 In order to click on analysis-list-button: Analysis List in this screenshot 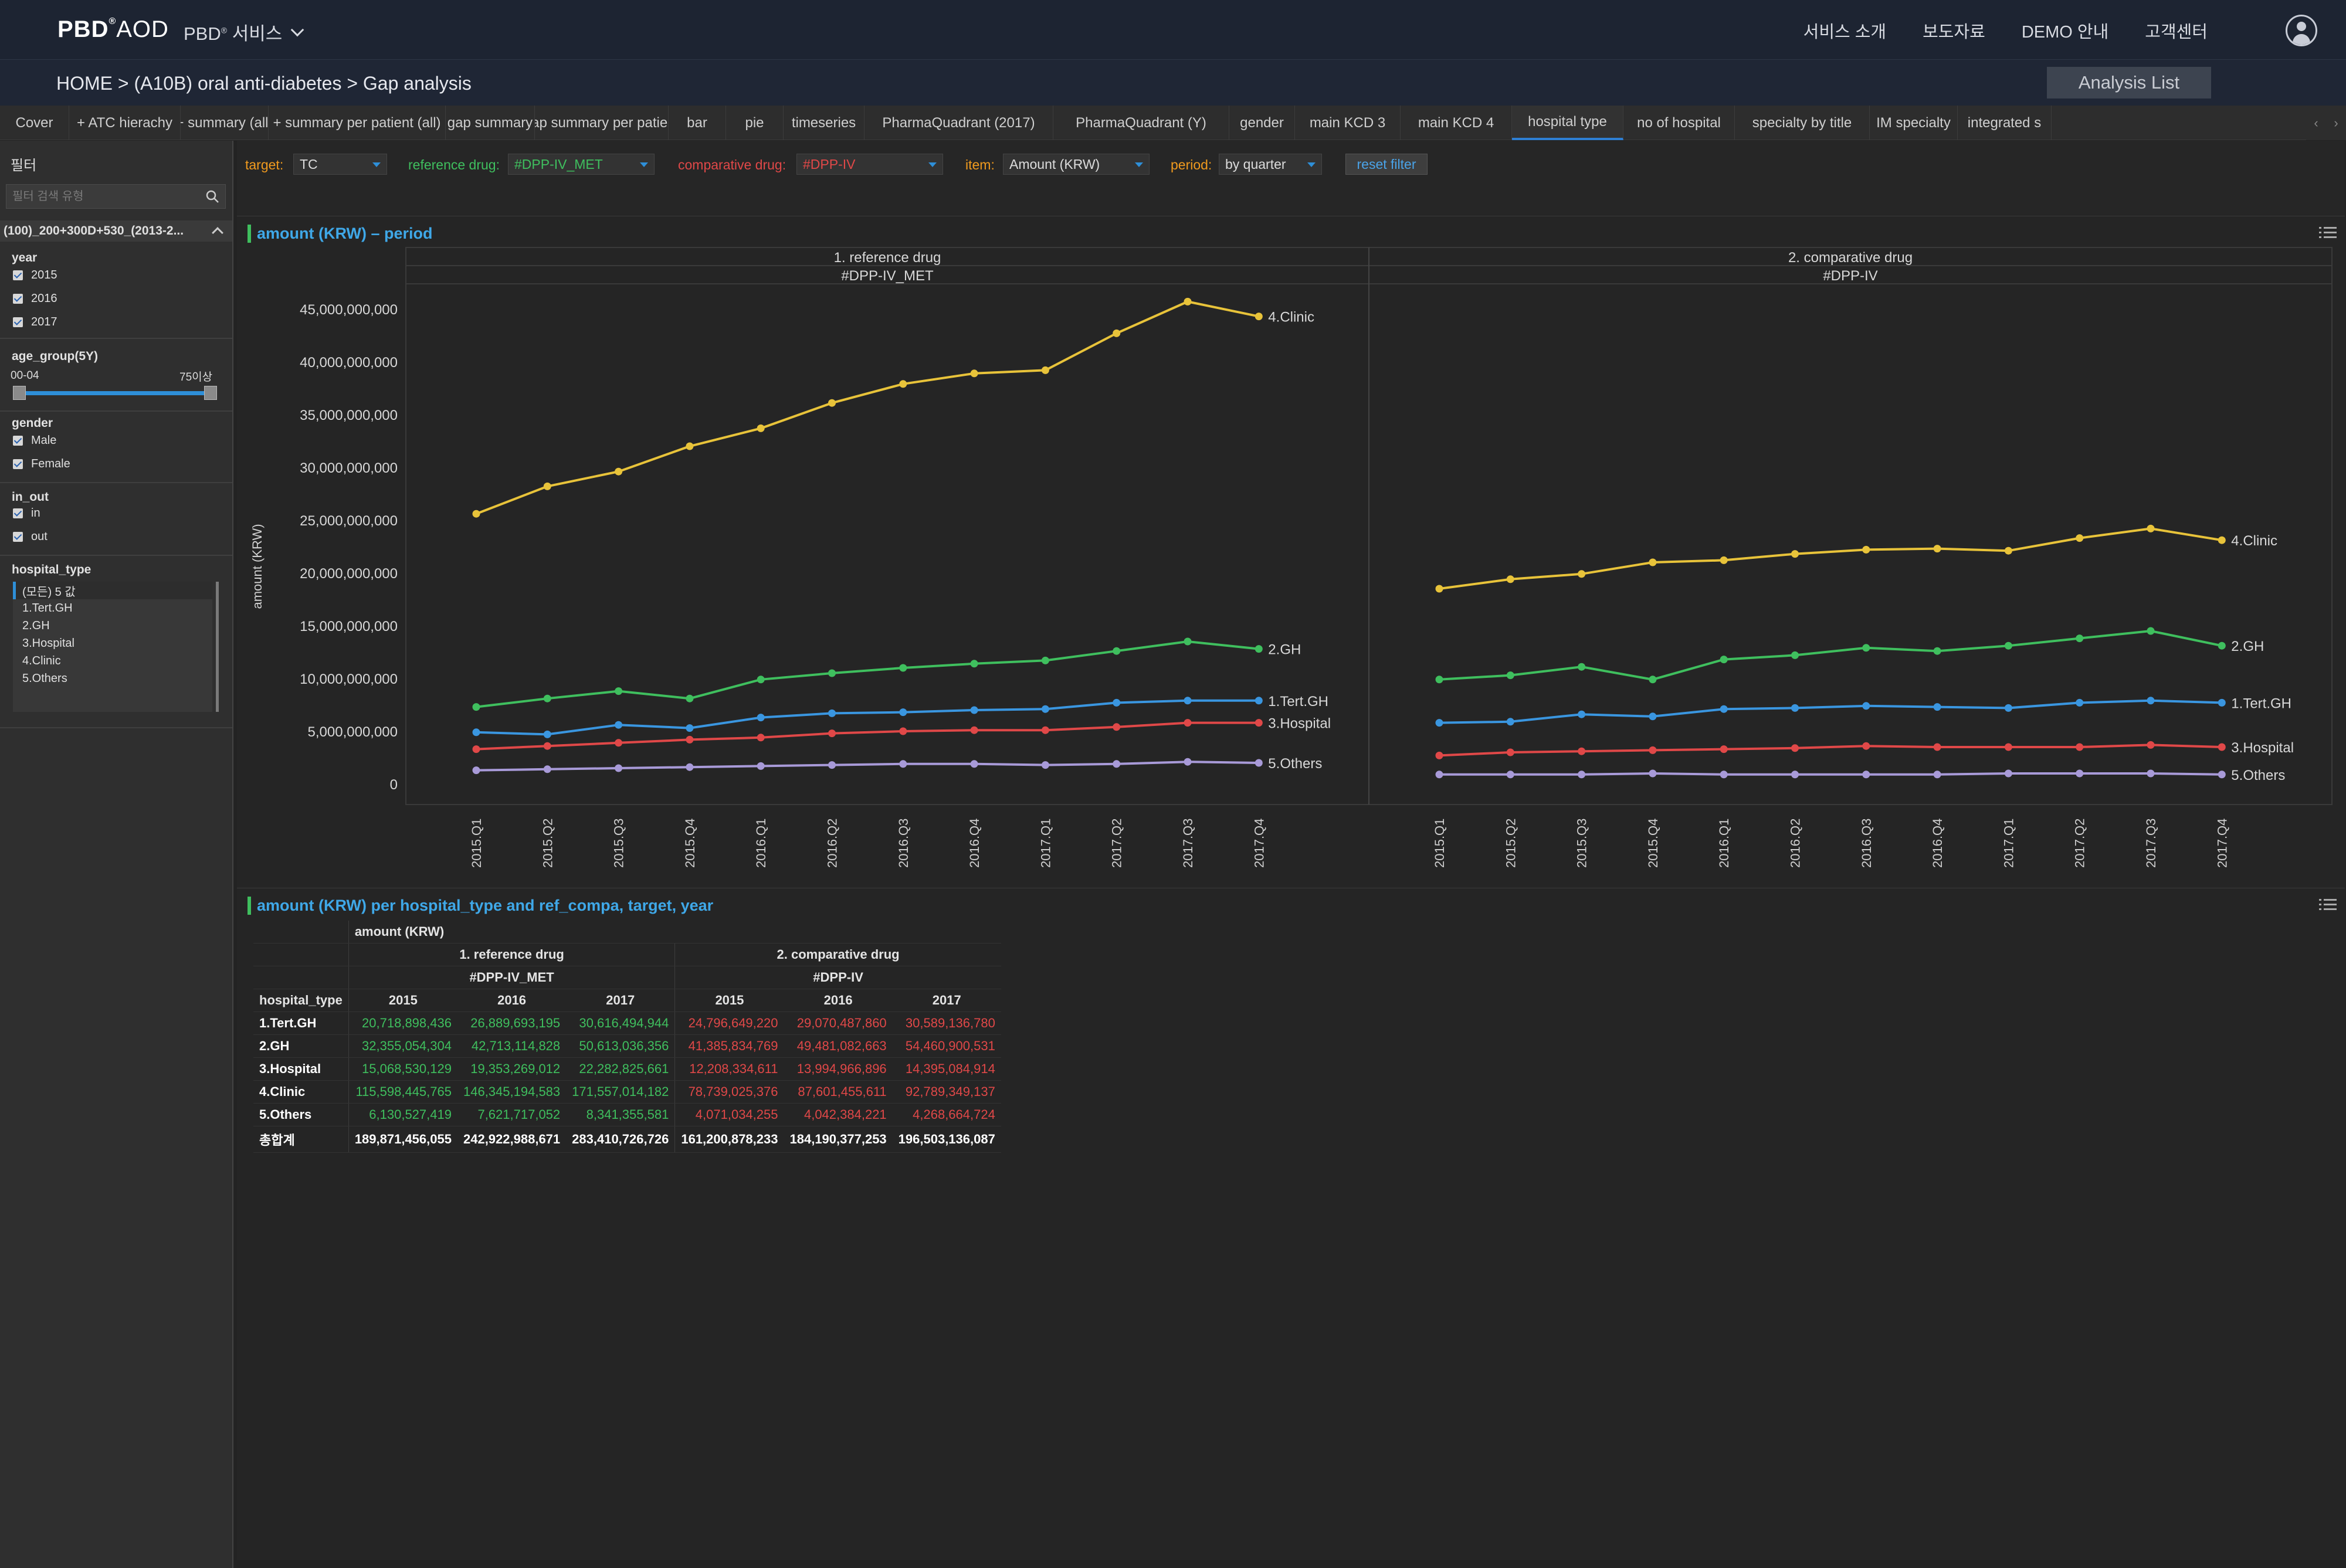, I will do `click(2129, 83)`.